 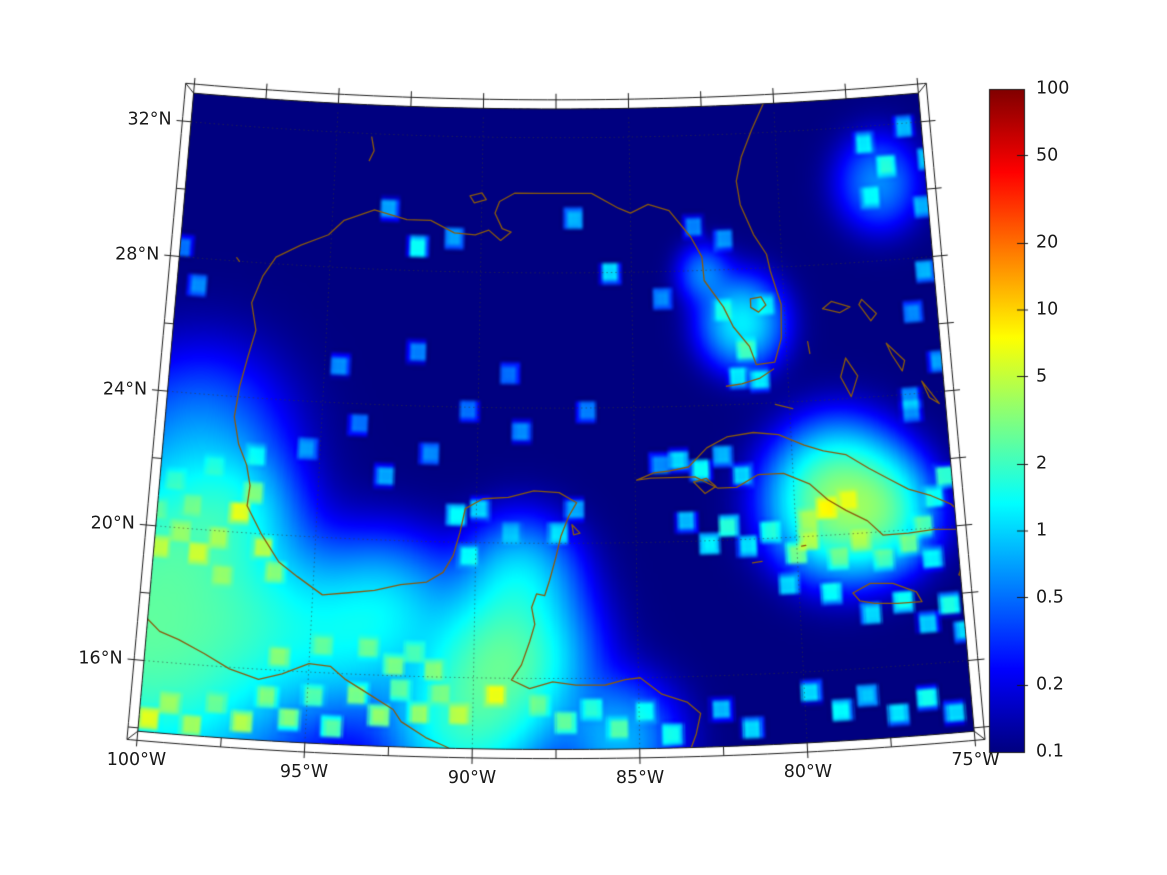 I want to click on colorbar-tick-label: 0.5, so click(x=1050, y=596).